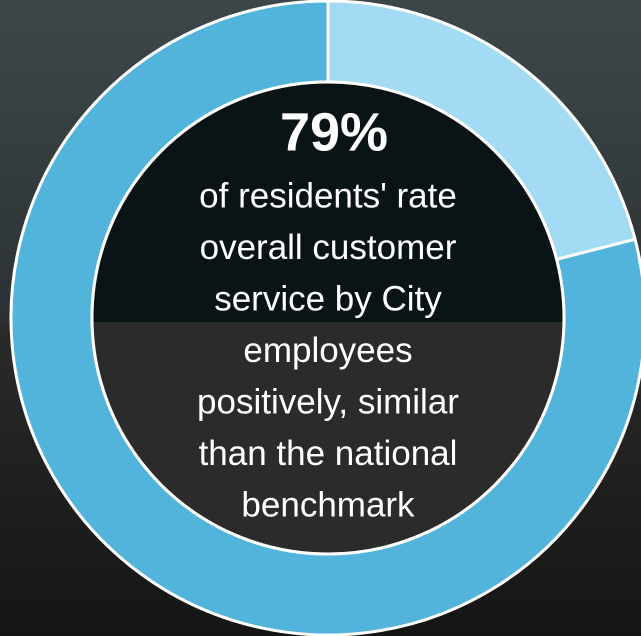  Describe the element at coordinates (328, 504) in the screenshot. I see `description-line: benchmark` at that location.